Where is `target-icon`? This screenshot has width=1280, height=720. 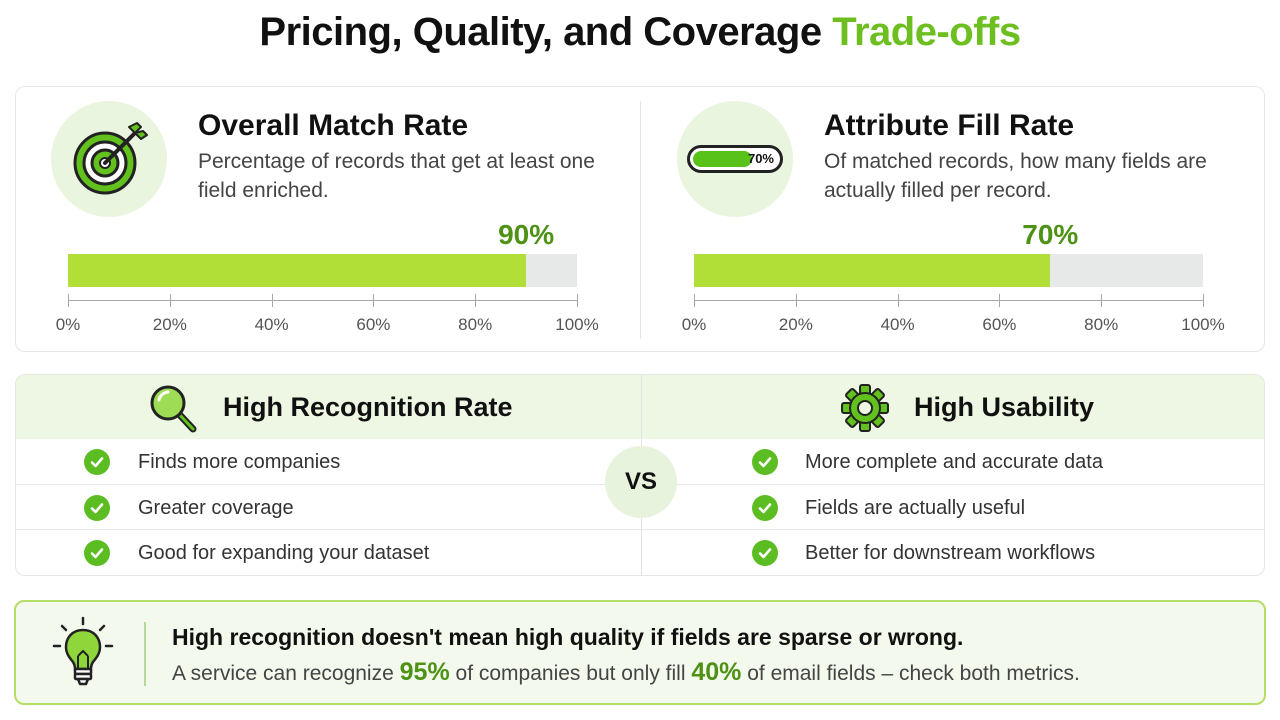 target-icon is located at coordinates (109, 159).